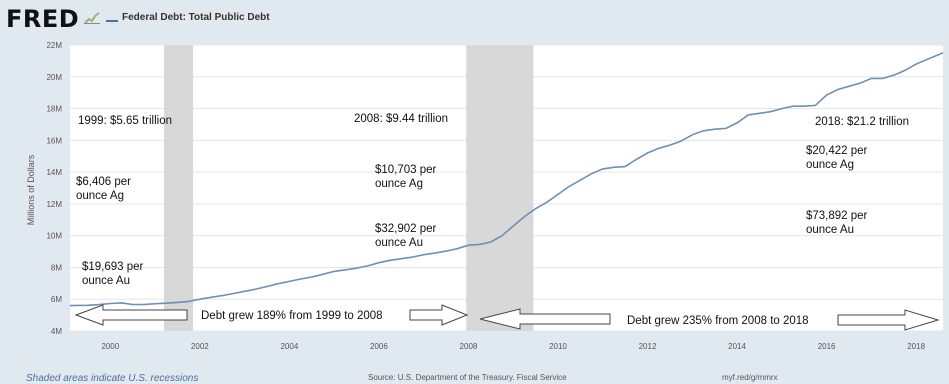 The width and height of the screenshot is (949, 384). What do you see at coordinates (399, 184) in the screenshot?
I see `annotation-2008-ag-line2: ounce Ag` at bounding box center [399, 184].